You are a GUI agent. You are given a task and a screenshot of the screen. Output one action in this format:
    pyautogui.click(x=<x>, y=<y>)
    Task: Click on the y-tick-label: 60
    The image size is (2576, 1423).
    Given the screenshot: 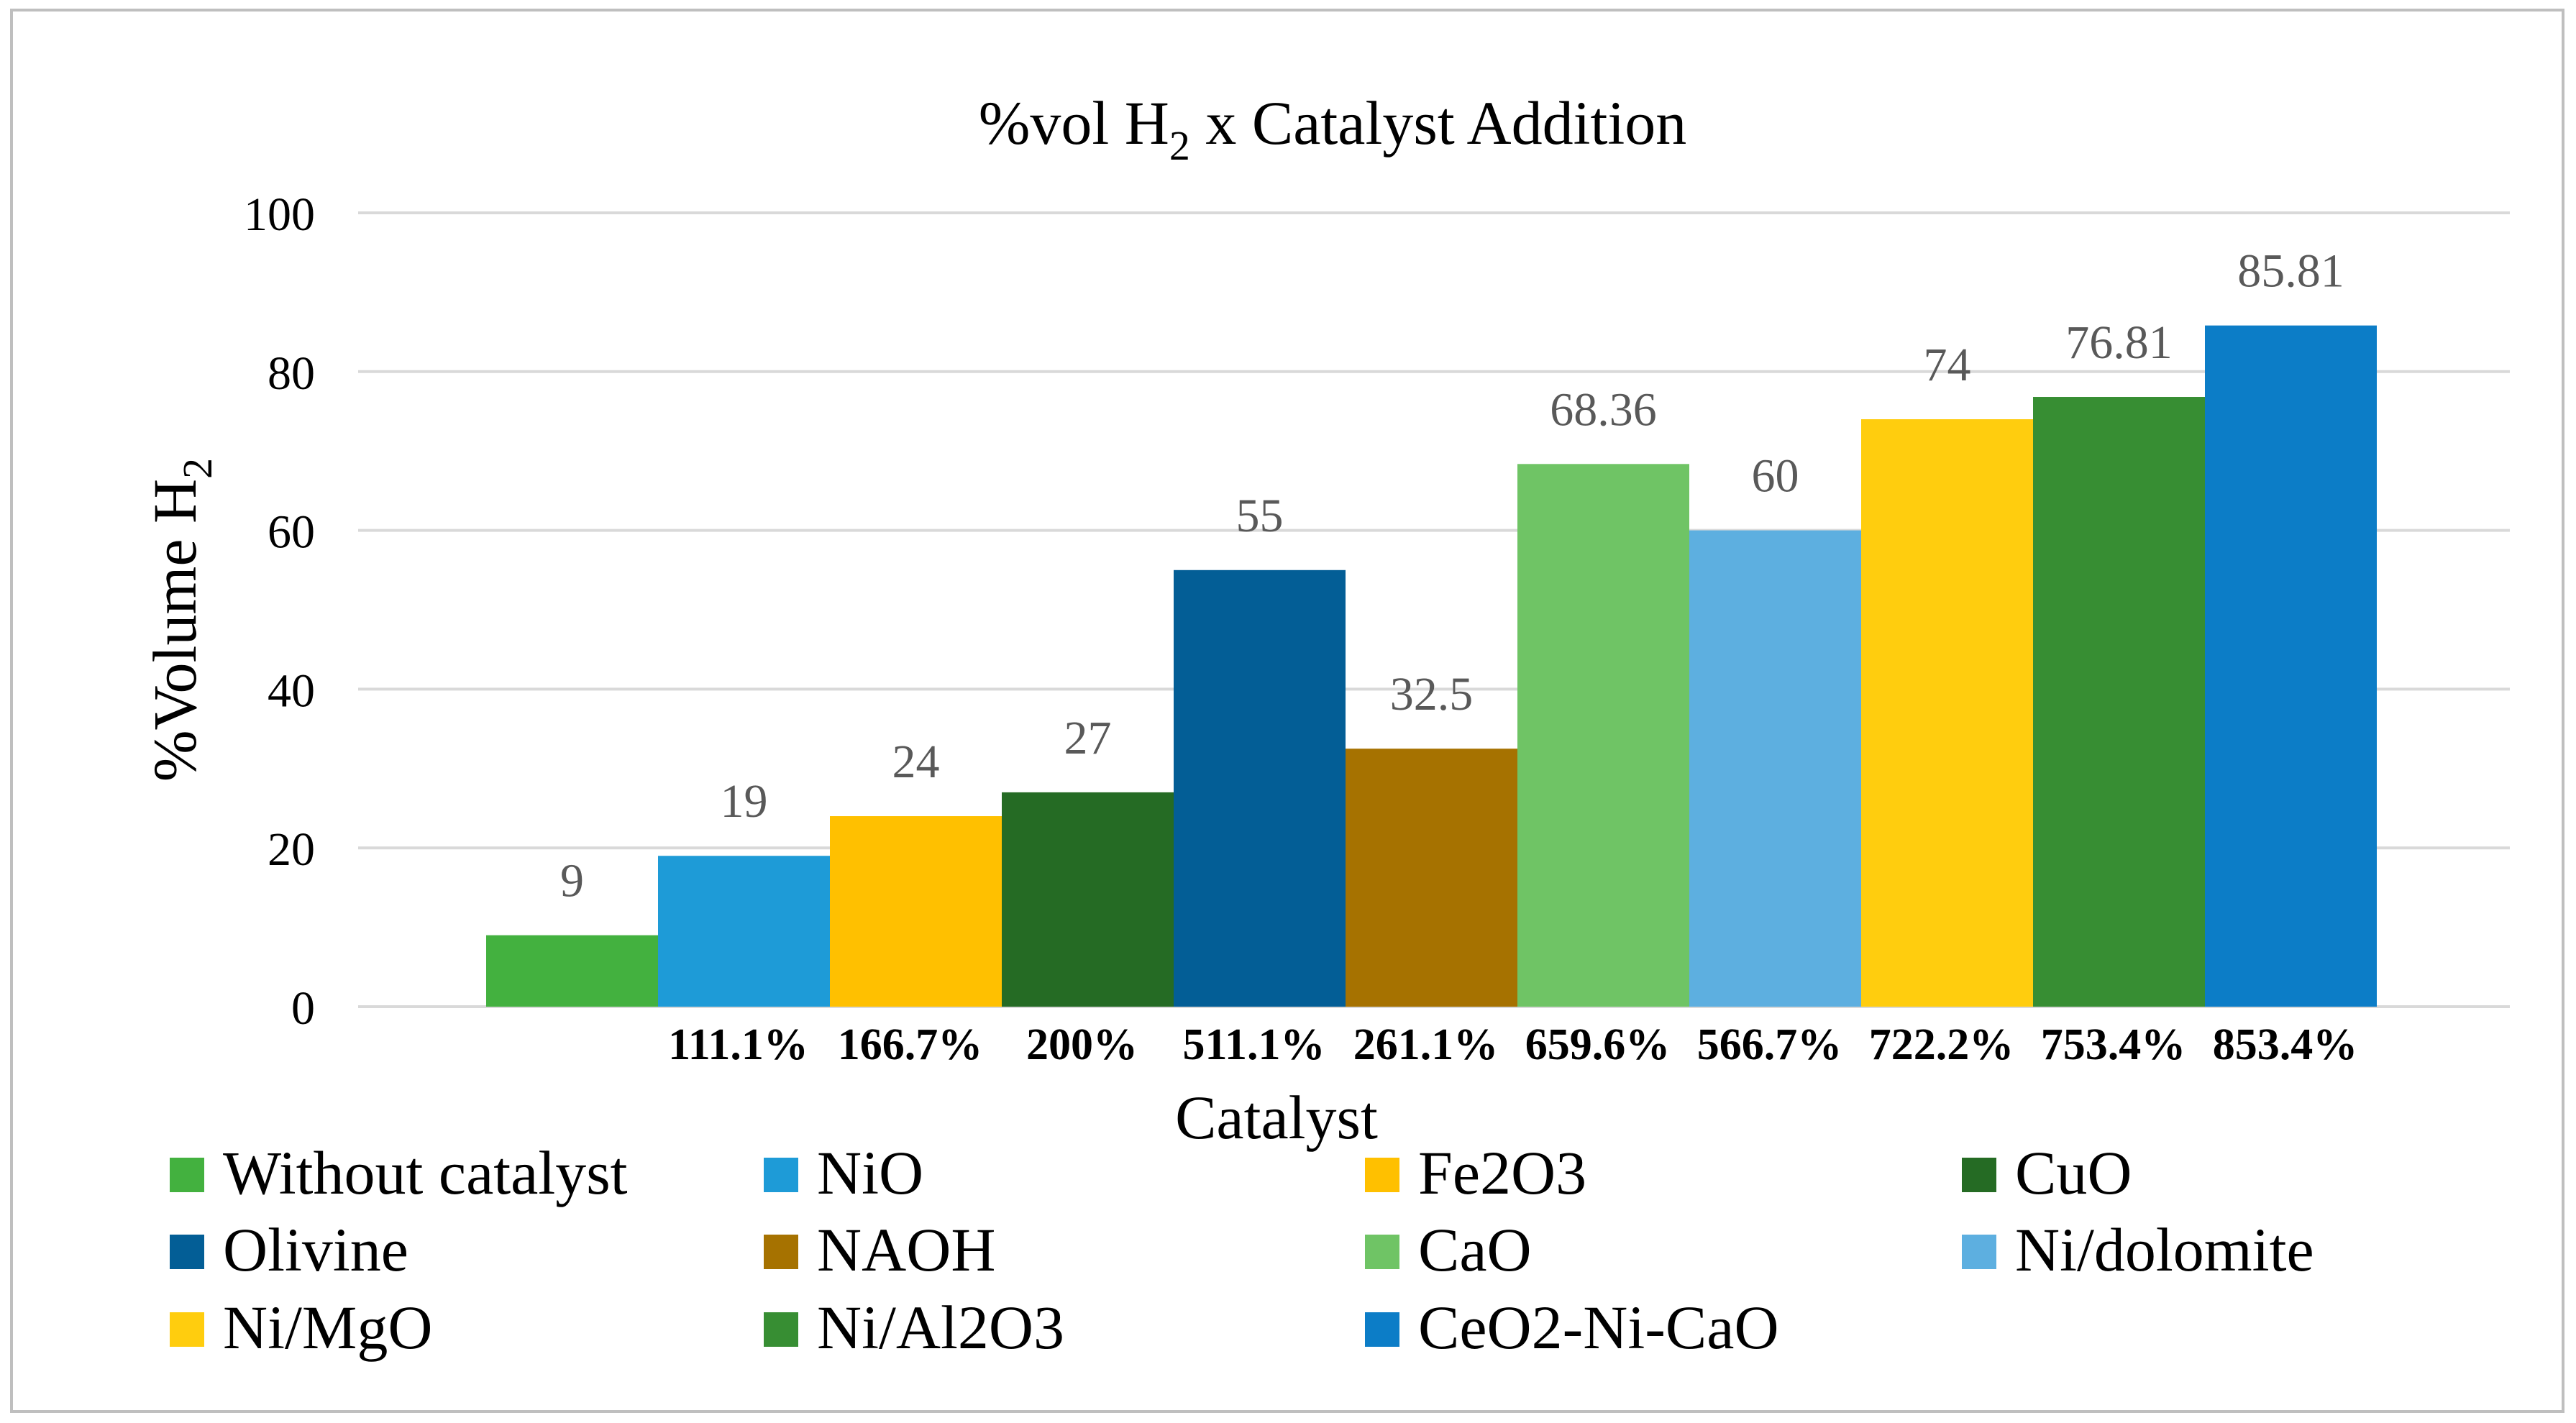 What is the action you would take?
    pyautogui.click(x=291, y=532)
    